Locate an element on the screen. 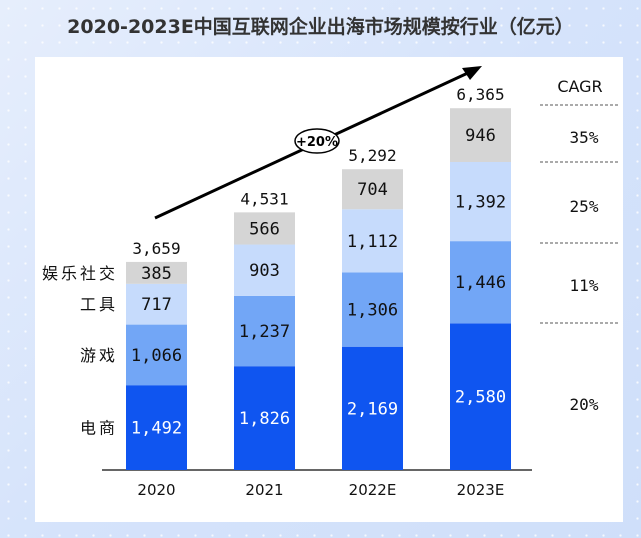 The height and width of the screenshot is (538, 641). growth-label: +20% is located at coordinates (317, 142).